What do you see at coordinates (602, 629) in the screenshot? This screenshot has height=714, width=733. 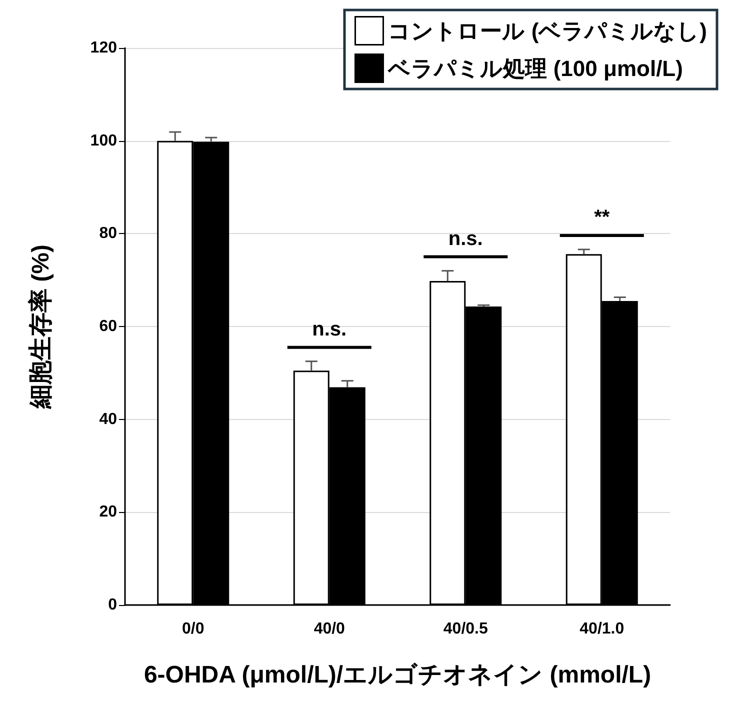 I see `x-tick-label: 40/1.0` at bounding box center [602, 629].